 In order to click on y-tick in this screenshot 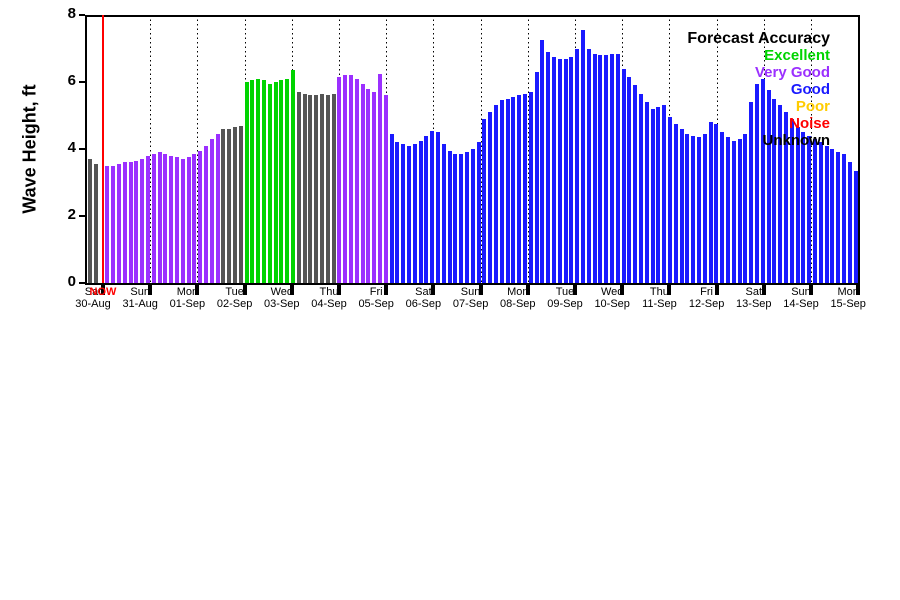, I will do `click(82, 82)`.